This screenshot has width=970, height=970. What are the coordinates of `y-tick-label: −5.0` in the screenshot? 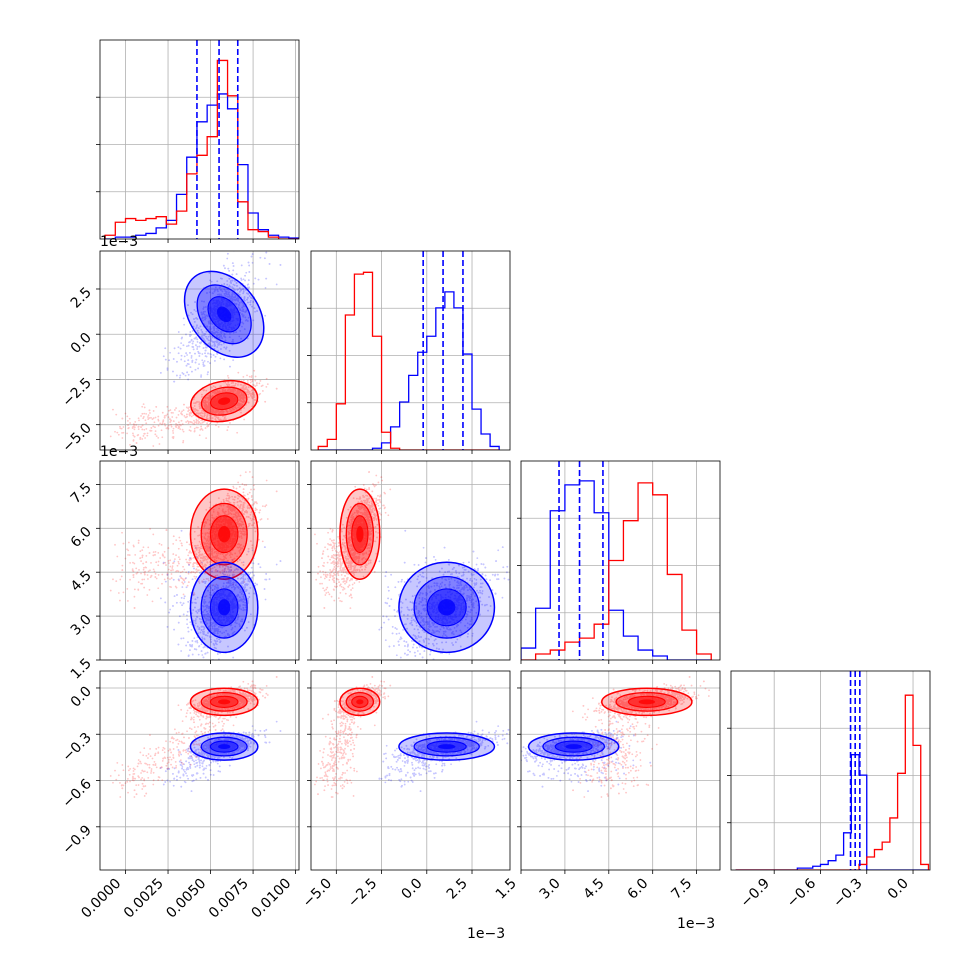 It's located at (76, 437).